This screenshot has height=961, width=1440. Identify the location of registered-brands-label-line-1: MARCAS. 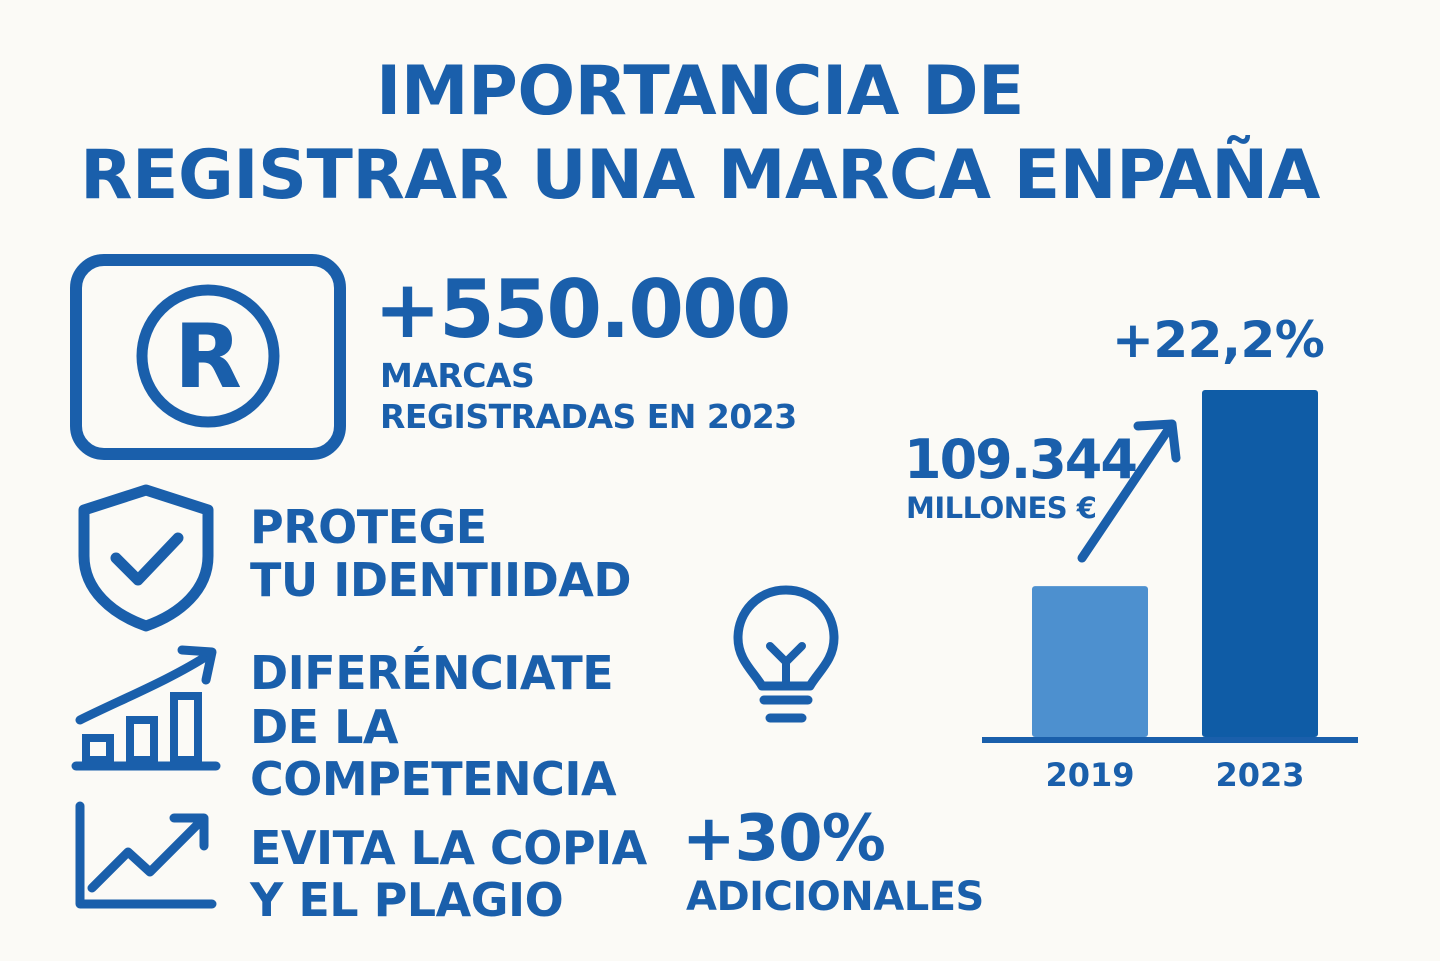
(457, 375).